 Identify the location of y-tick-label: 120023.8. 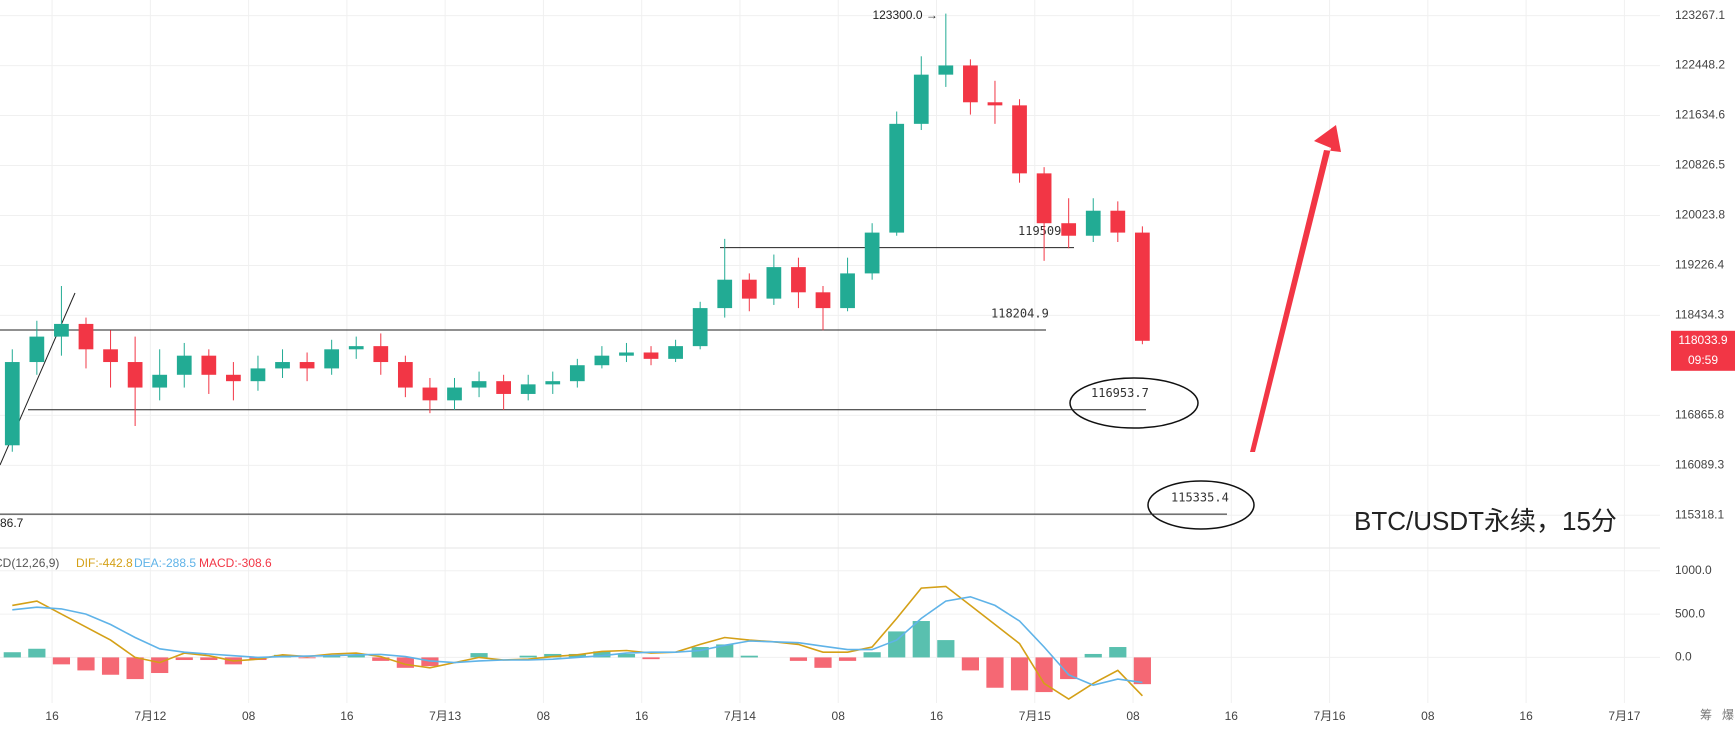
(1700, 215).